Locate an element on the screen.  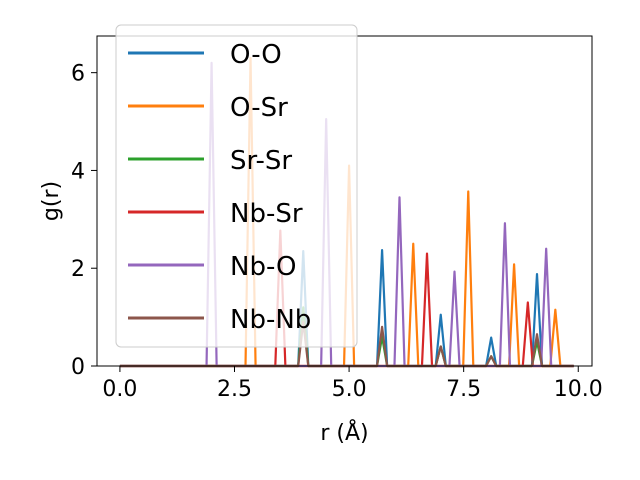
x-tick-label: 7.5 is located at coordinates (463, 389).